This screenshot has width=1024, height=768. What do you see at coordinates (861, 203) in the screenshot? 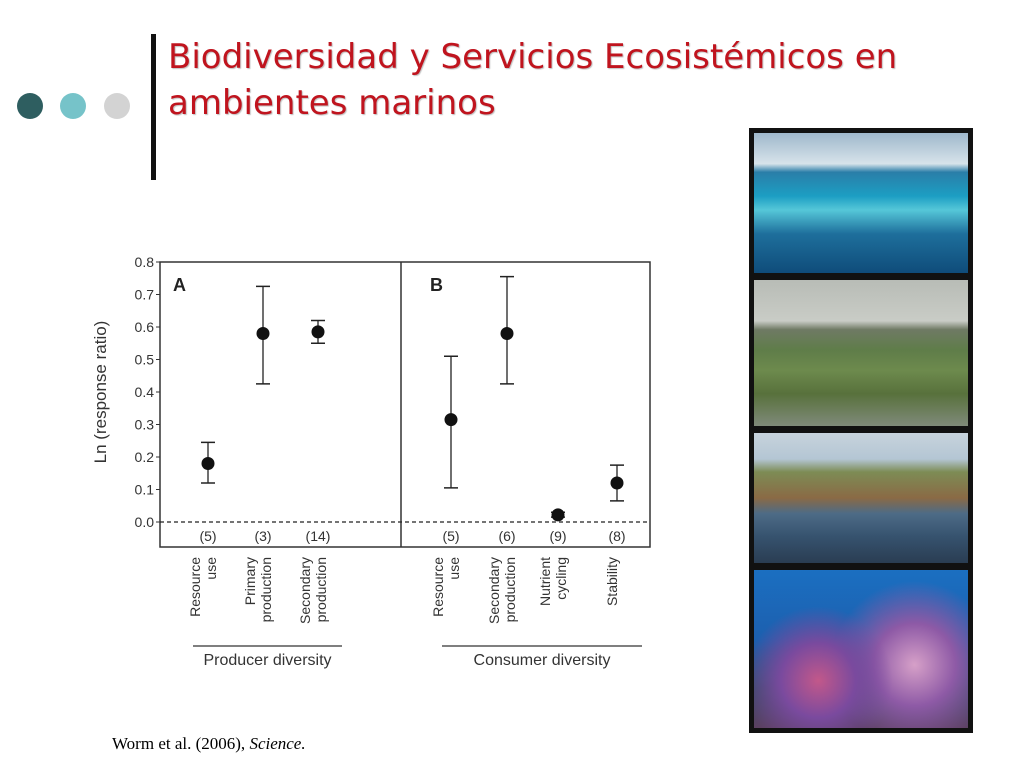
I see `coral-reef-aerial-photo` at bounding box center [861, 203].